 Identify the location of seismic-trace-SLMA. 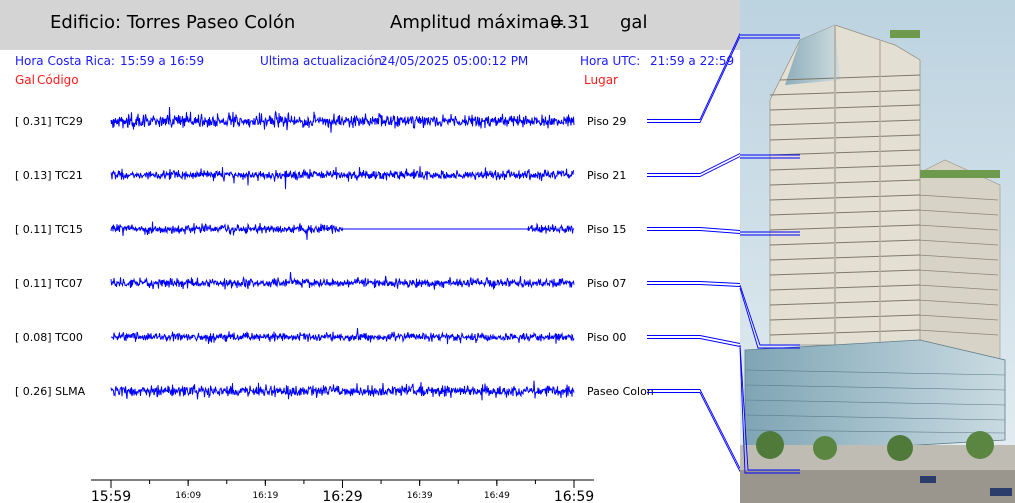
(342, 390).